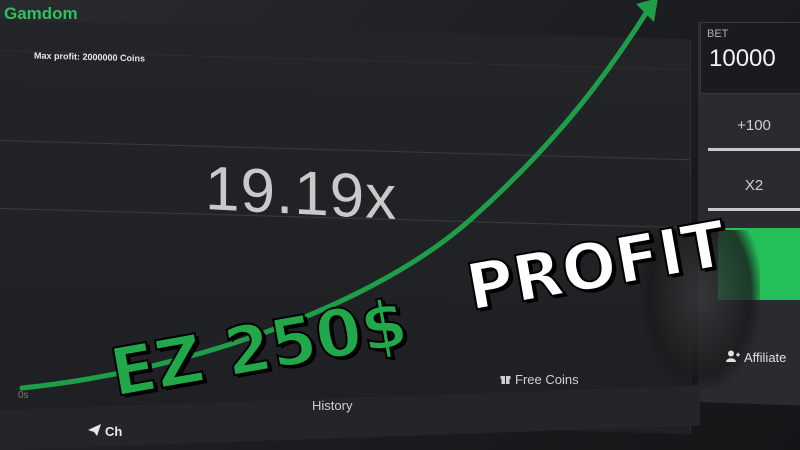 The width and height of the screenshot is (800, 450). I want to click on tab-affiliate: Affiliate, so click(756, 357).